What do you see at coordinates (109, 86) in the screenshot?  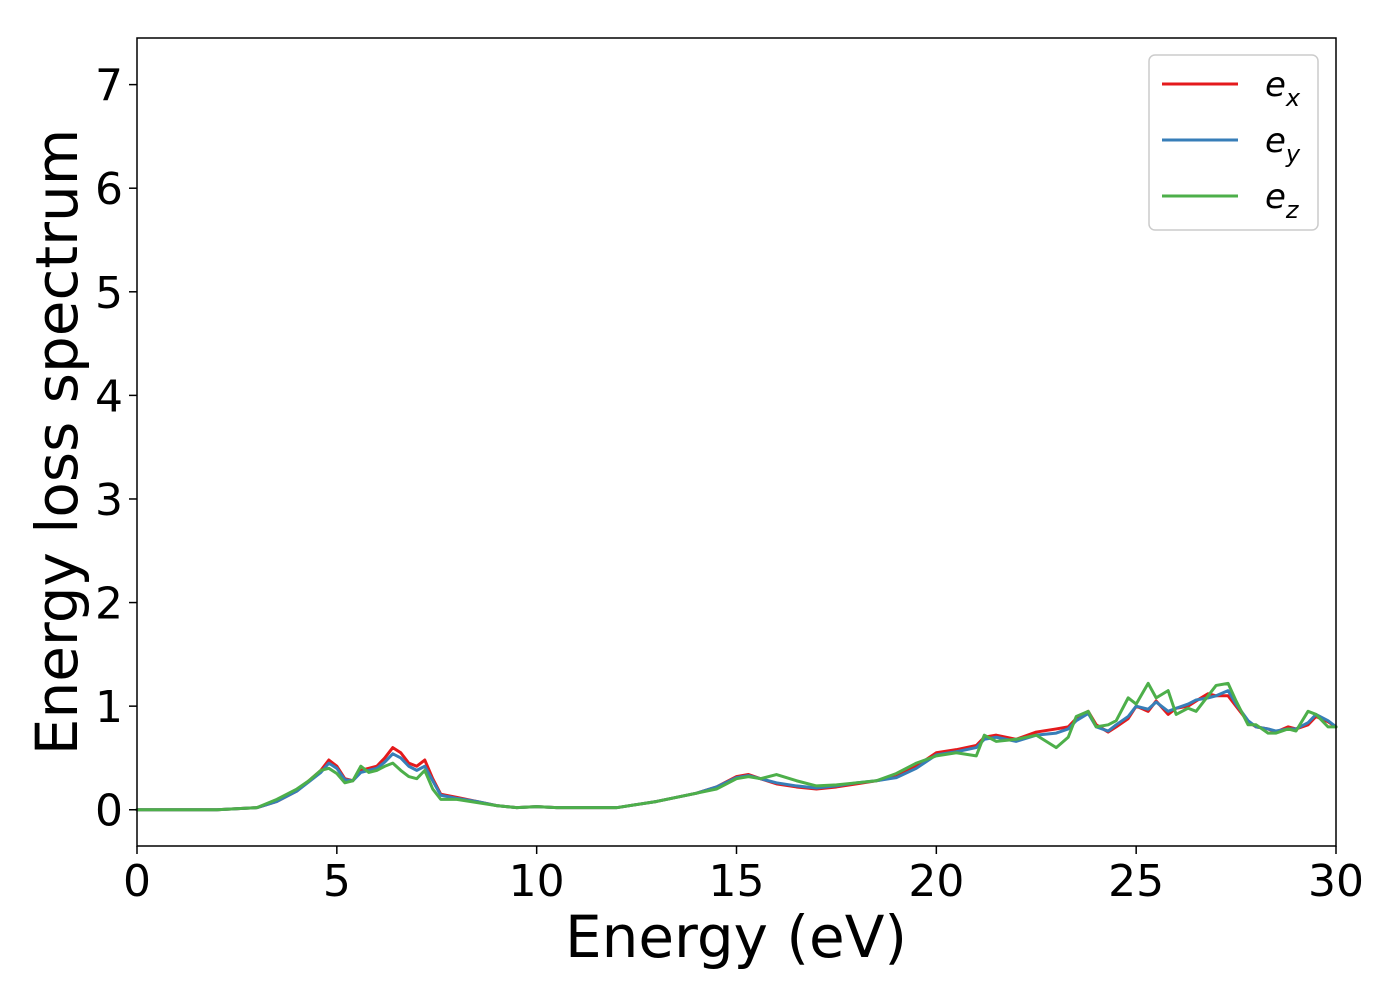 I see `y-tick-label: 7` at bounding box center [109, 86].